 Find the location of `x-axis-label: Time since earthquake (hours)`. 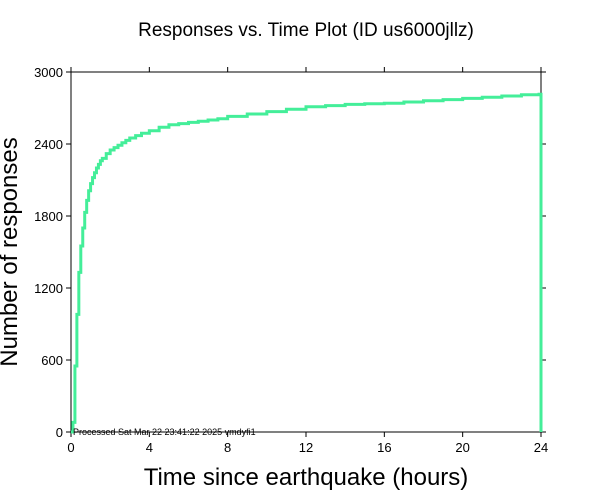

x-axis-label: Time since earthquake (hours) is located at coordinates (306, 477).